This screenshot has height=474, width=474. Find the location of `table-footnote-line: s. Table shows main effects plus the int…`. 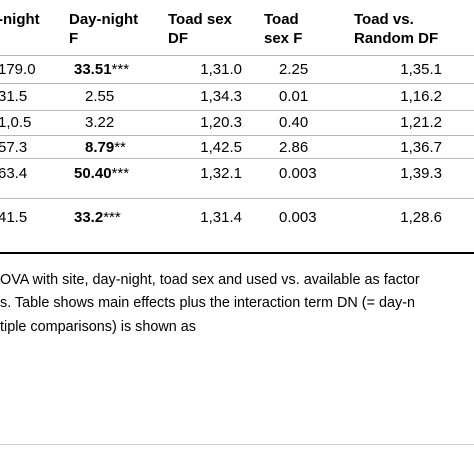

table-footnote-line: s. Table shows main effects plus the int… is located at coordinates (207, 303).